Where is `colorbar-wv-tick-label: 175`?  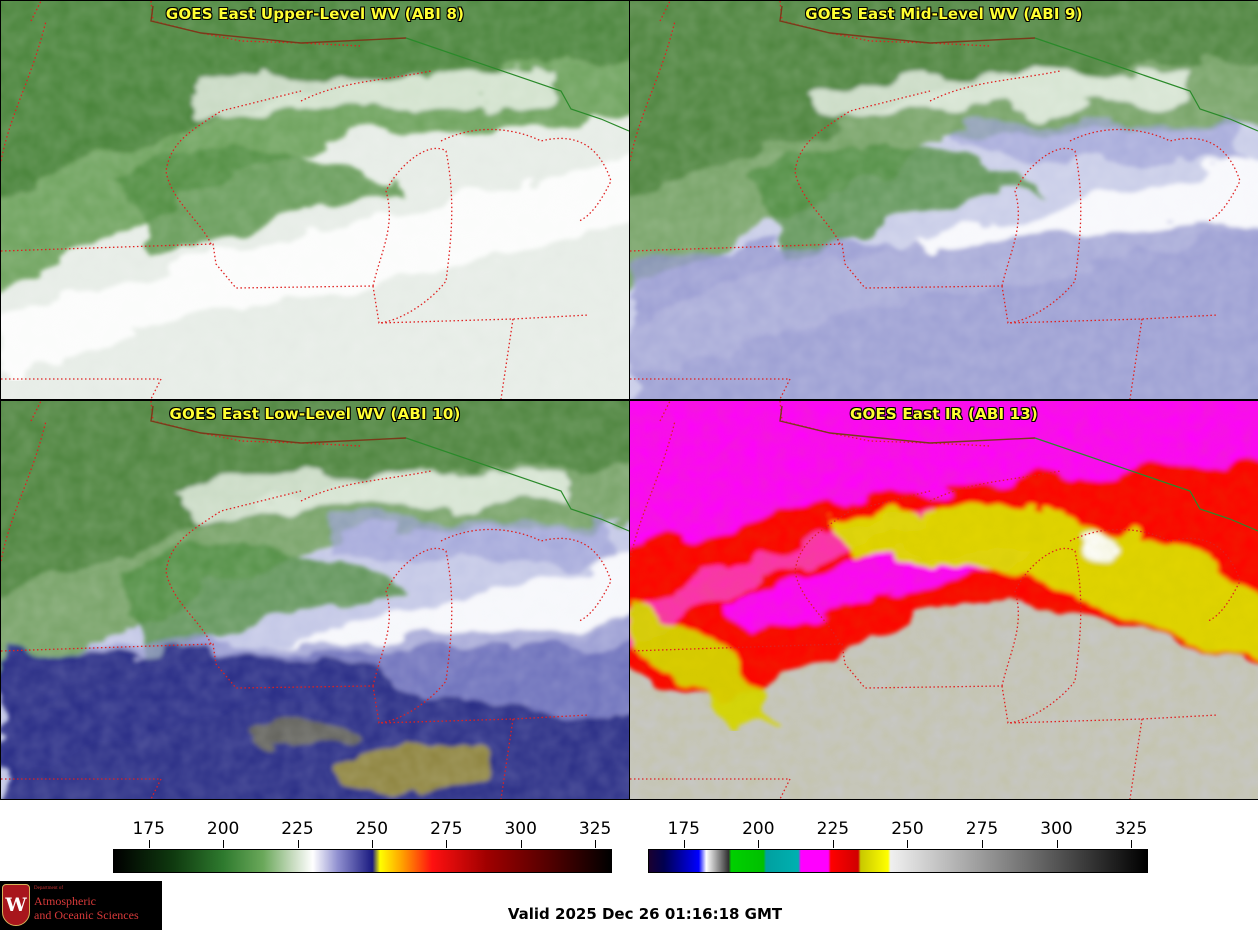 colorbar-wv-tick-label: 175 is located at coordinates (148, 829).